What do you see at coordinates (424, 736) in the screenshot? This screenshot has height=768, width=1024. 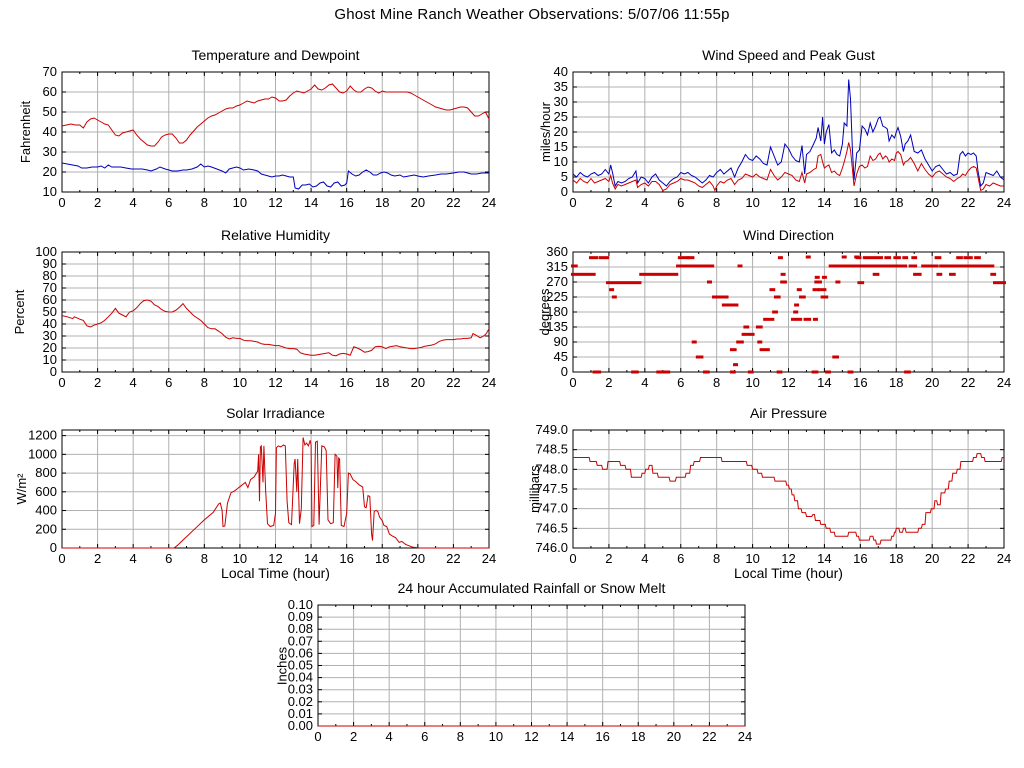 I see `x-tick-label: 6` at bounding box center [424, 736].